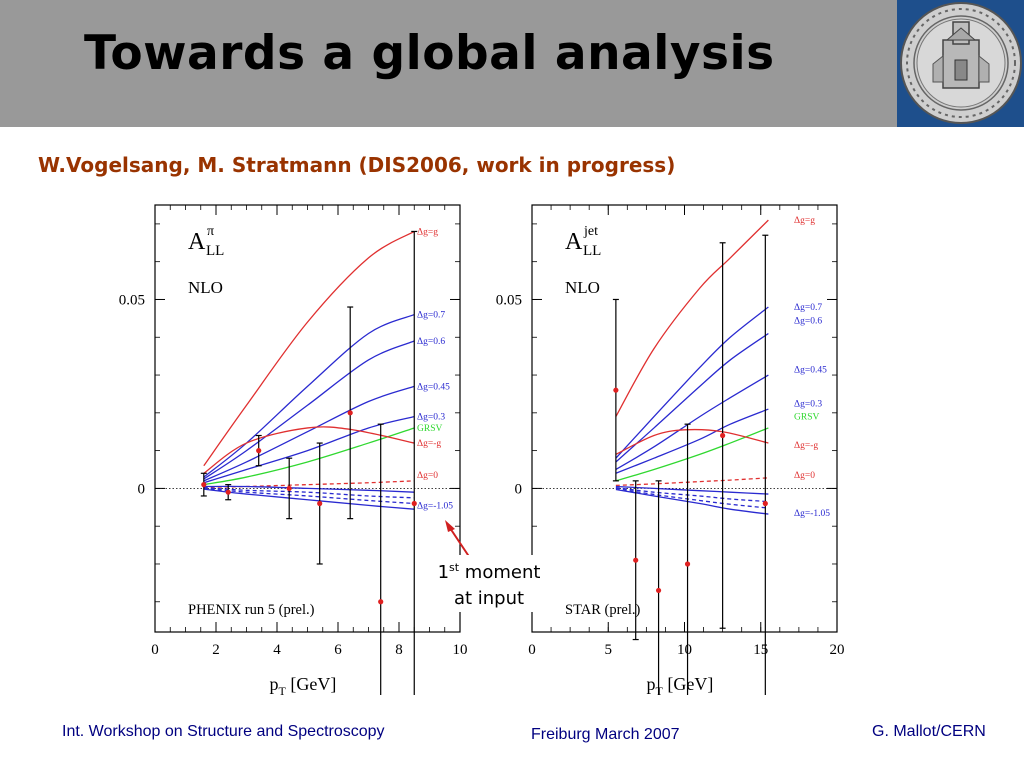 Image resolution: width=1024 pixels, height=768 pixels. Describe the element at coordinates (489, 583) in the screenshot. I see `first-moment-annotation: 1st moment at input` at that location.